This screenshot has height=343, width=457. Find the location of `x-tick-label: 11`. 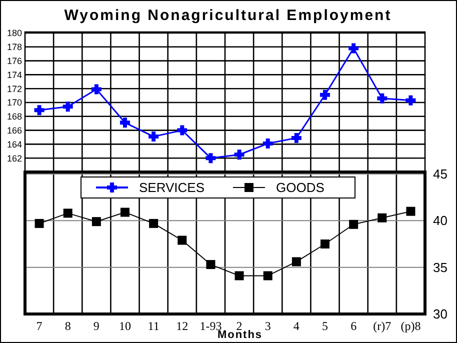

x-tick-label: 11 is located at coordinates (154, 326).